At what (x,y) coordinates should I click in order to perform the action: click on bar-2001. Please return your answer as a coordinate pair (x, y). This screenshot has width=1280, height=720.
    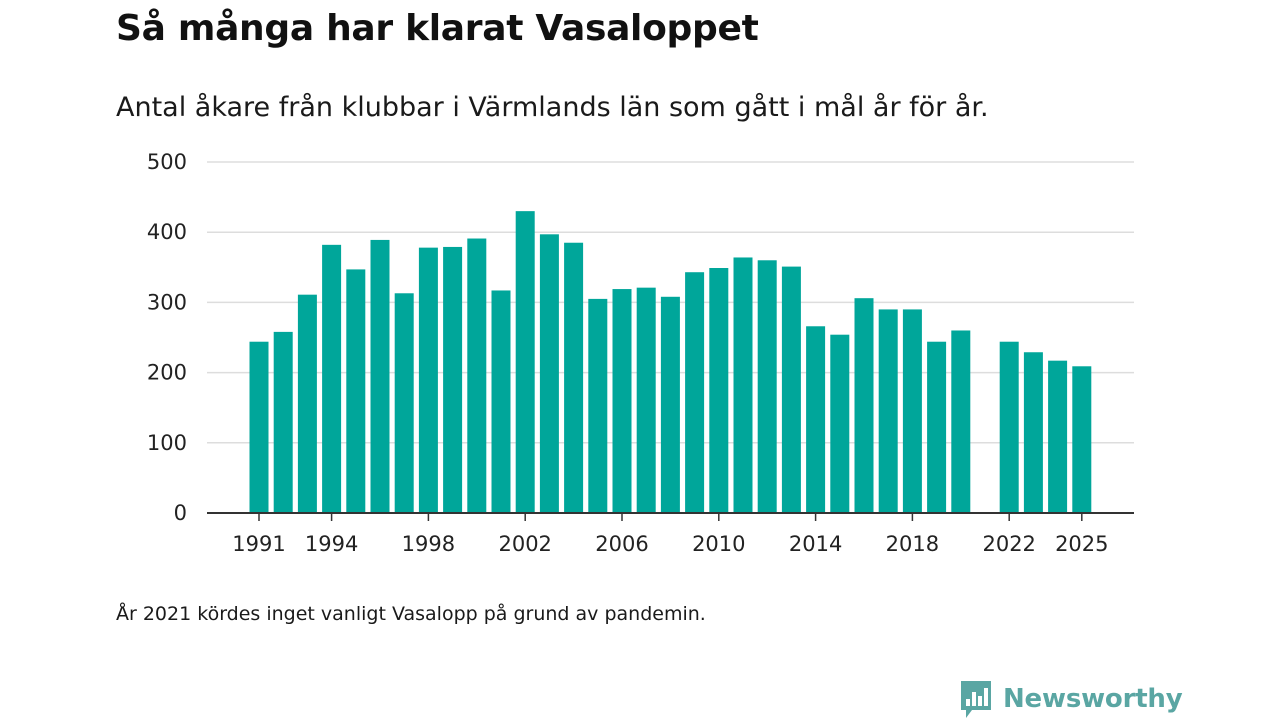
    Looking at the image, I should click on (501, 401).